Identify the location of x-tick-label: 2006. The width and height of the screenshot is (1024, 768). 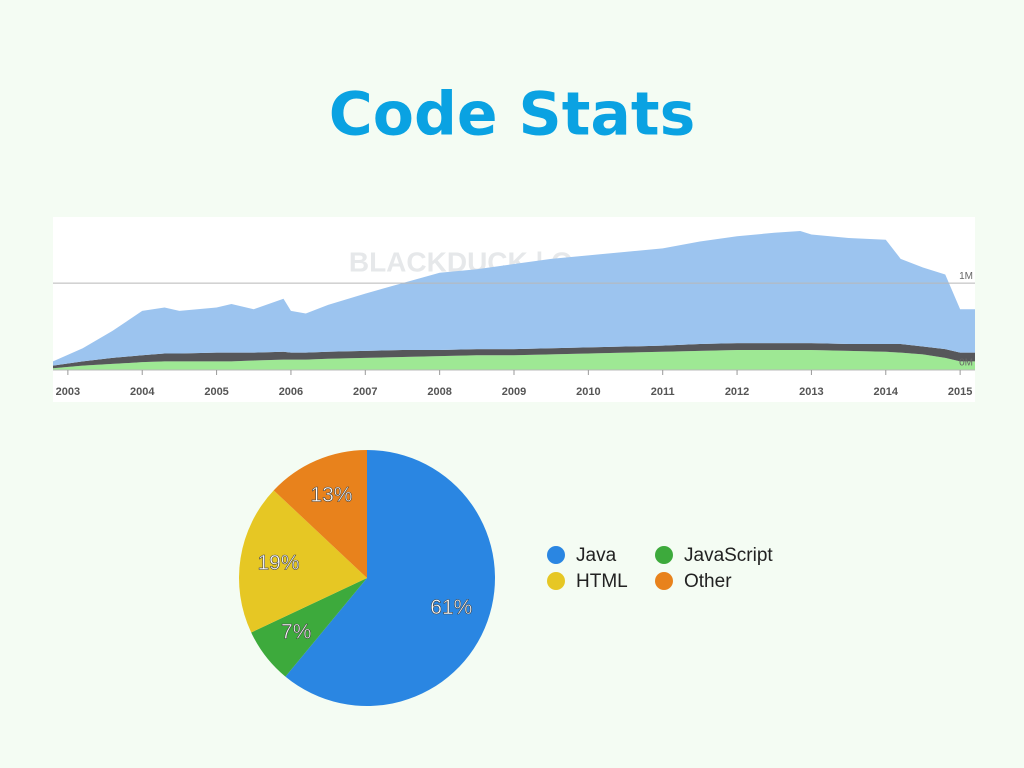
(291, 392).